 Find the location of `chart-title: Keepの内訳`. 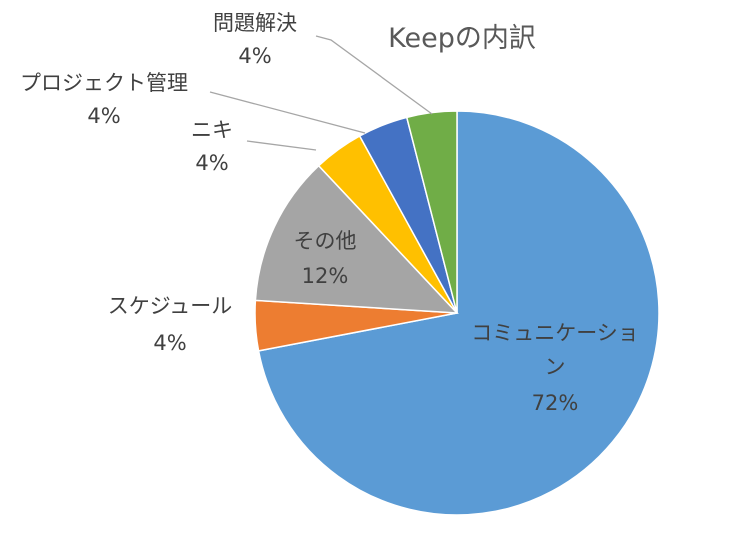

chart-title: Keepの内訳 is located at coordinates (462, 38).